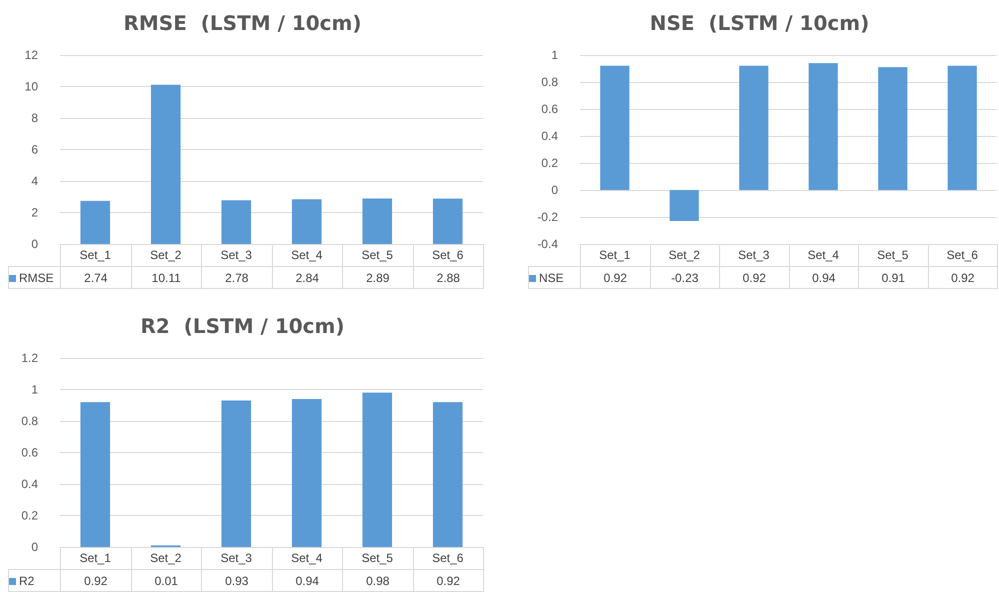  What do you see at coordinates (29, 358) in the screenshot?
I see `y-tick-label: 1.2` at bounding box center [29, 358].